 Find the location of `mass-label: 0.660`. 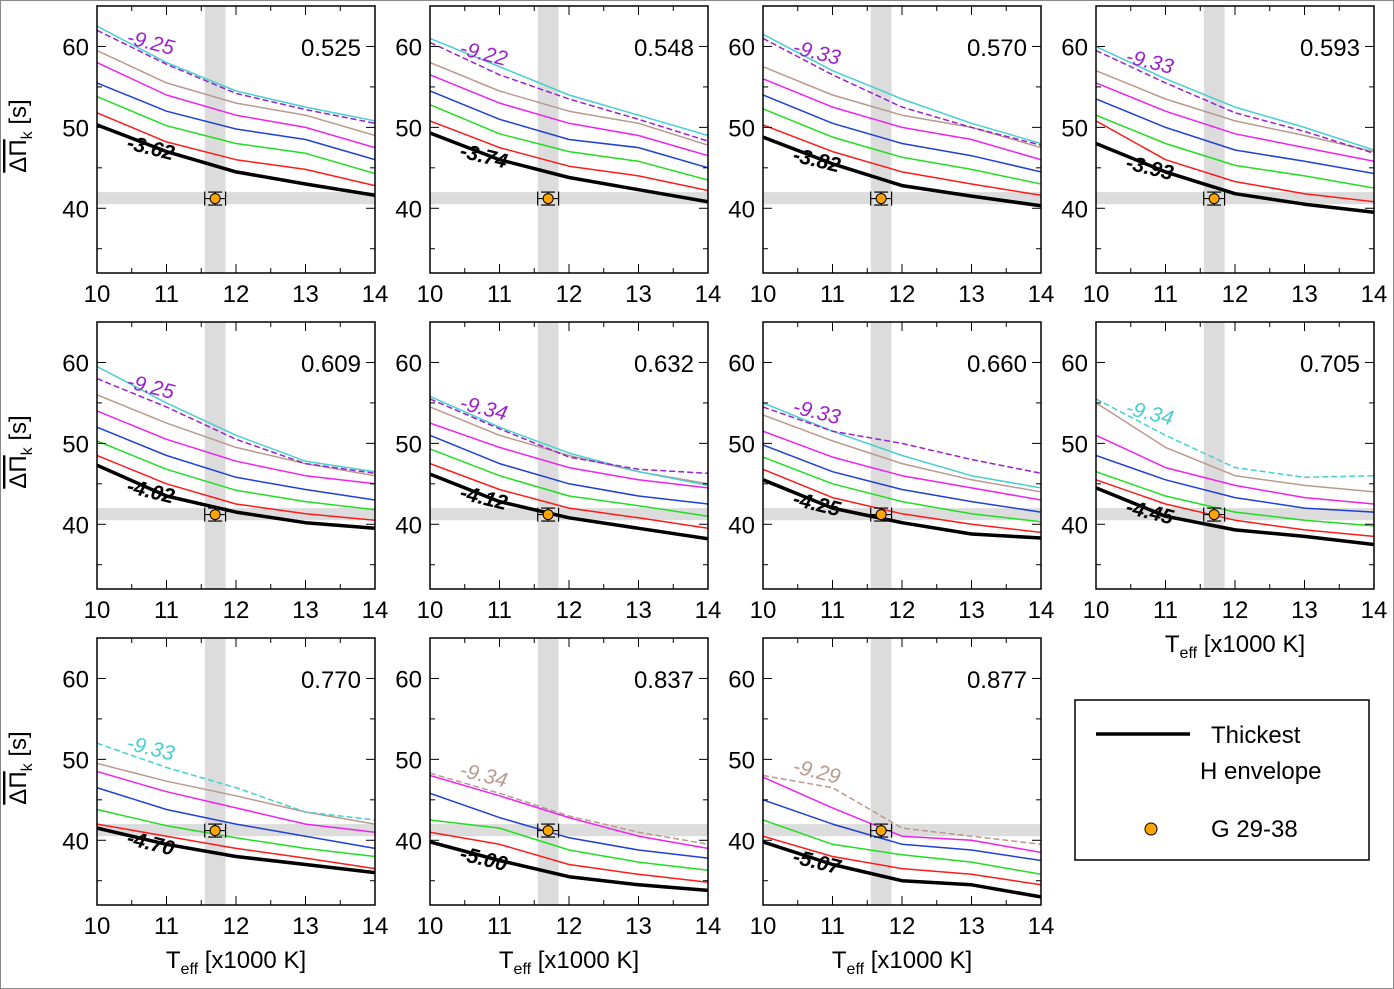

mass-label: 0.660 is located at coordinates (997, 364).